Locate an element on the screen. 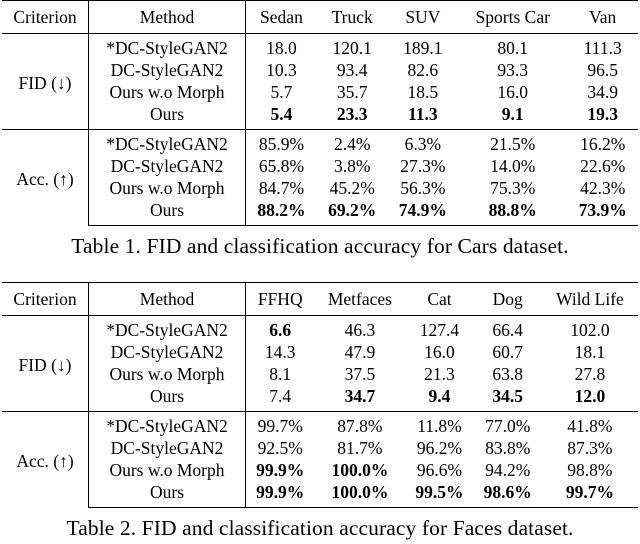 The height and width of the screenshot is (544, 640). value-cell: 96.6% is located at coordinates (439, 470).